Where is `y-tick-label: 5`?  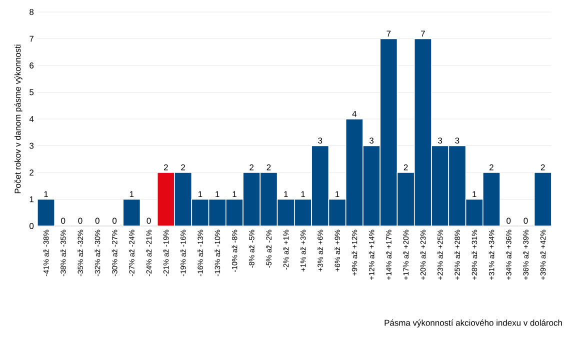 y-tick-label: 5 is located at coordinates (32, 92).